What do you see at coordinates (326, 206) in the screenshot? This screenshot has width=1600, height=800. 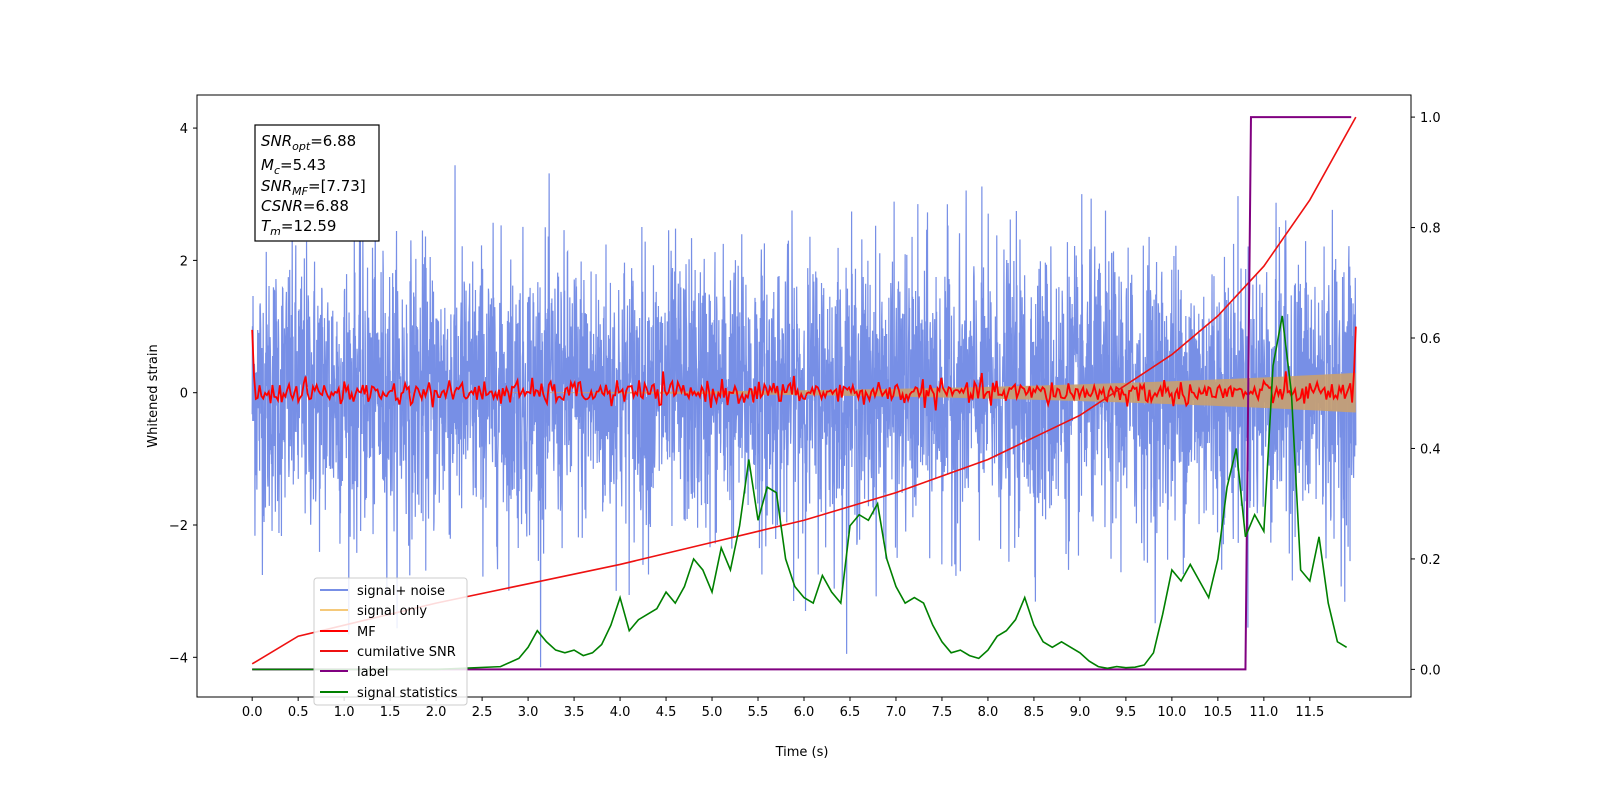 I see `stats-csnr-value: =6.88` at bounding box center [326, 206].